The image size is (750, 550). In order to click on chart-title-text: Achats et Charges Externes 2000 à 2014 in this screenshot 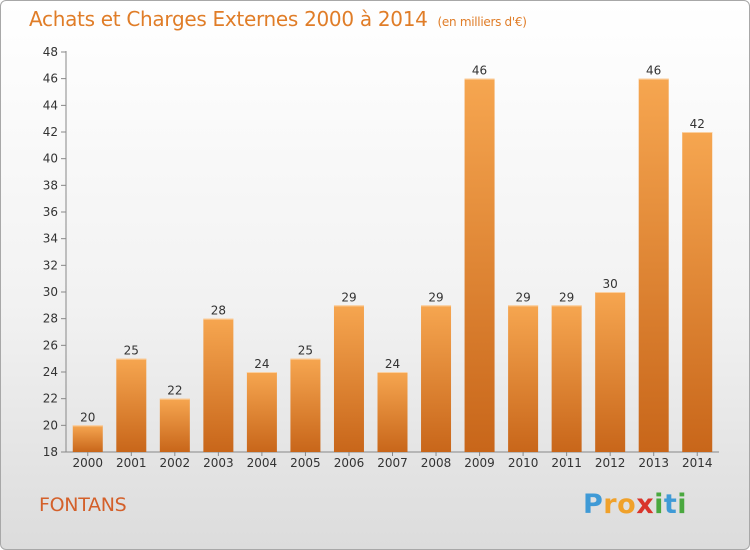, I will do `click(228, 19)`.